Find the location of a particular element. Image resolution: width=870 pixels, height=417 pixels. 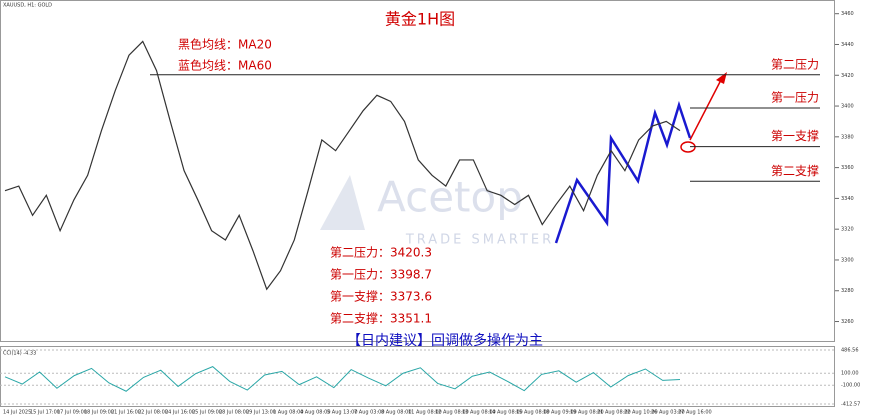

x-tick-label: 8 Aug 08:00 is located at coordinates (396, 413).